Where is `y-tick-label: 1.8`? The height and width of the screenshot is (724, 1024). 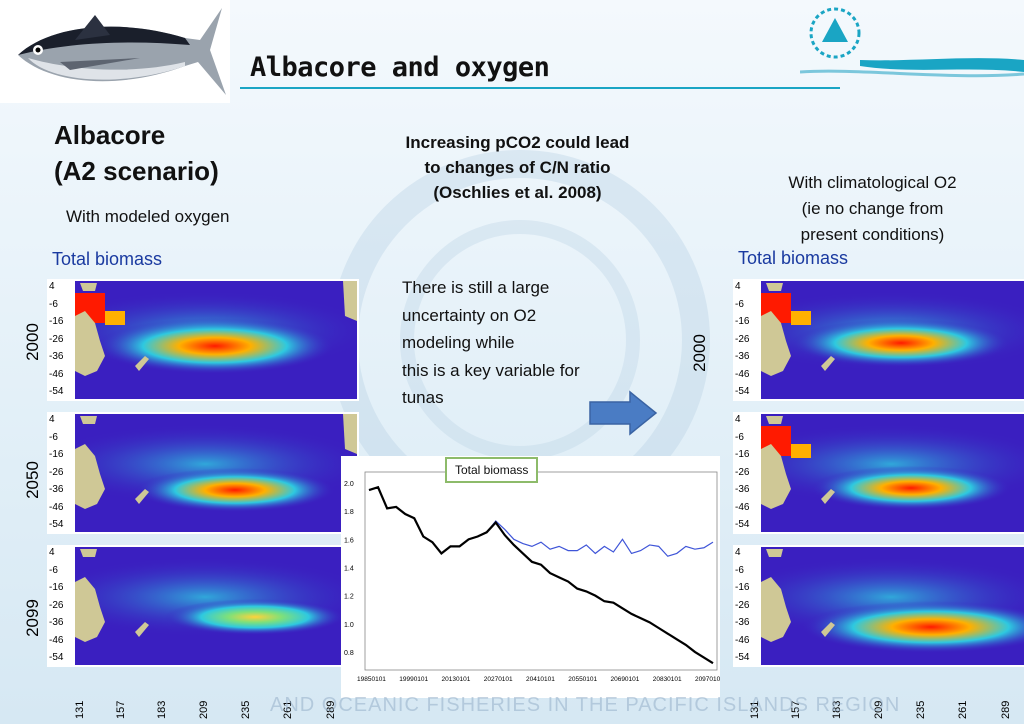 y-tick-label: 1.8 is located at coordinates (349, 512).